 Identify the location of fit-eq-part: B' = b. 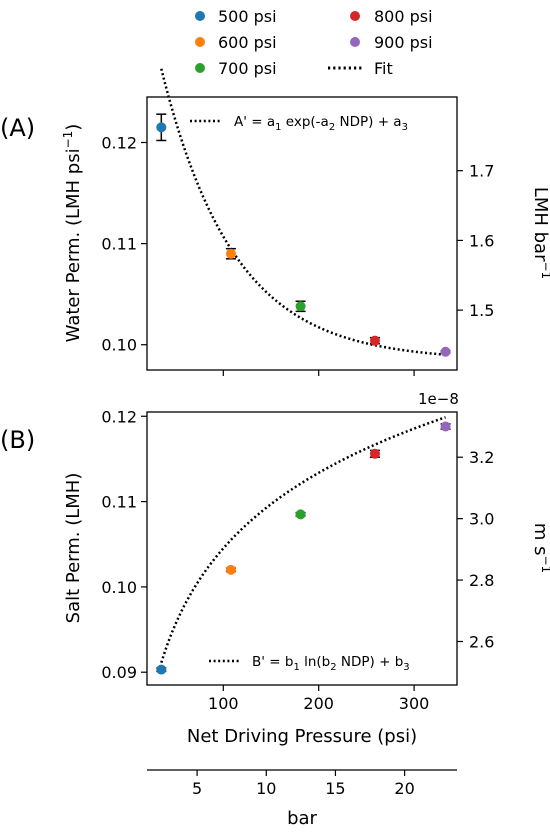
(272, 662).